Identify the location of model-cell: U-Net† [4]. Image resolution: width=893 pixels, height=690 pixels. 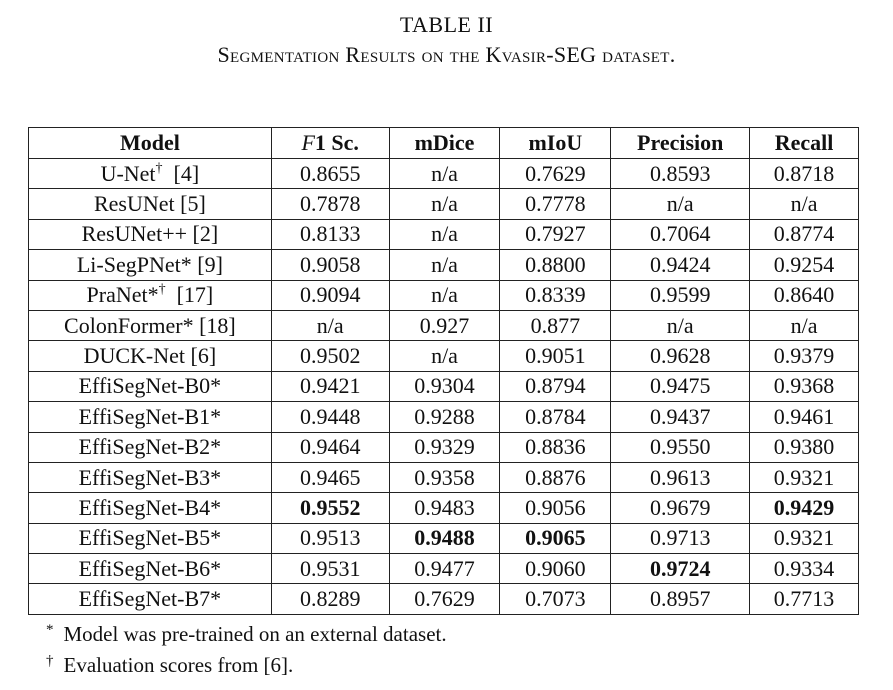
(150, 173).